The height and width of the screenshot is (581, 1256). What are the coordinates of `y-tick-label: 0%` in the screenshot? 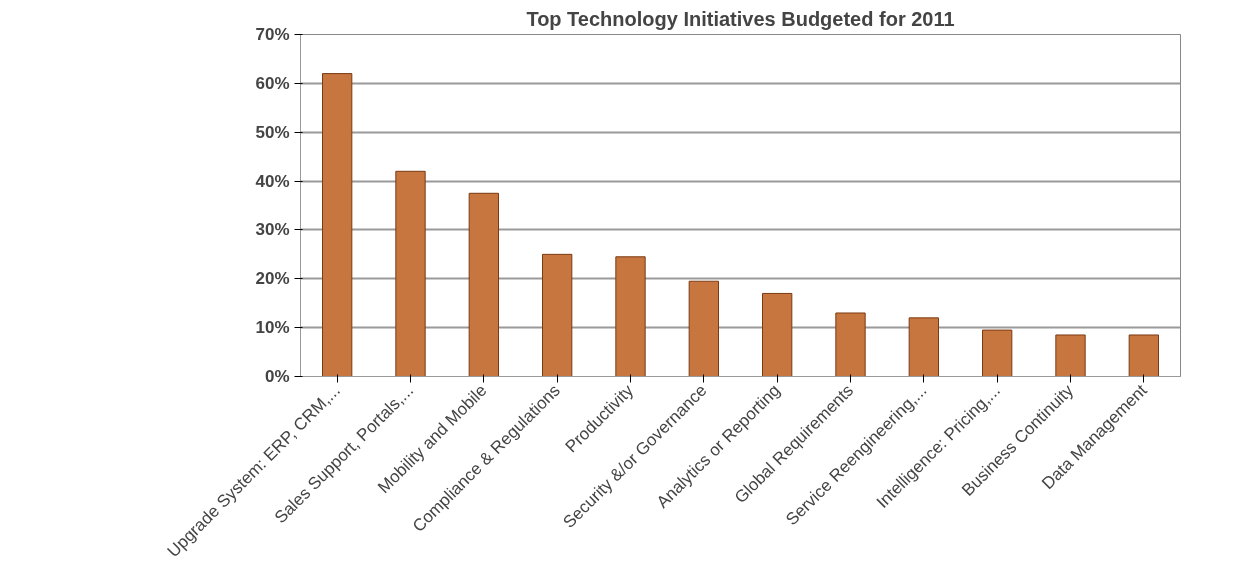 It's located at (277, 376).